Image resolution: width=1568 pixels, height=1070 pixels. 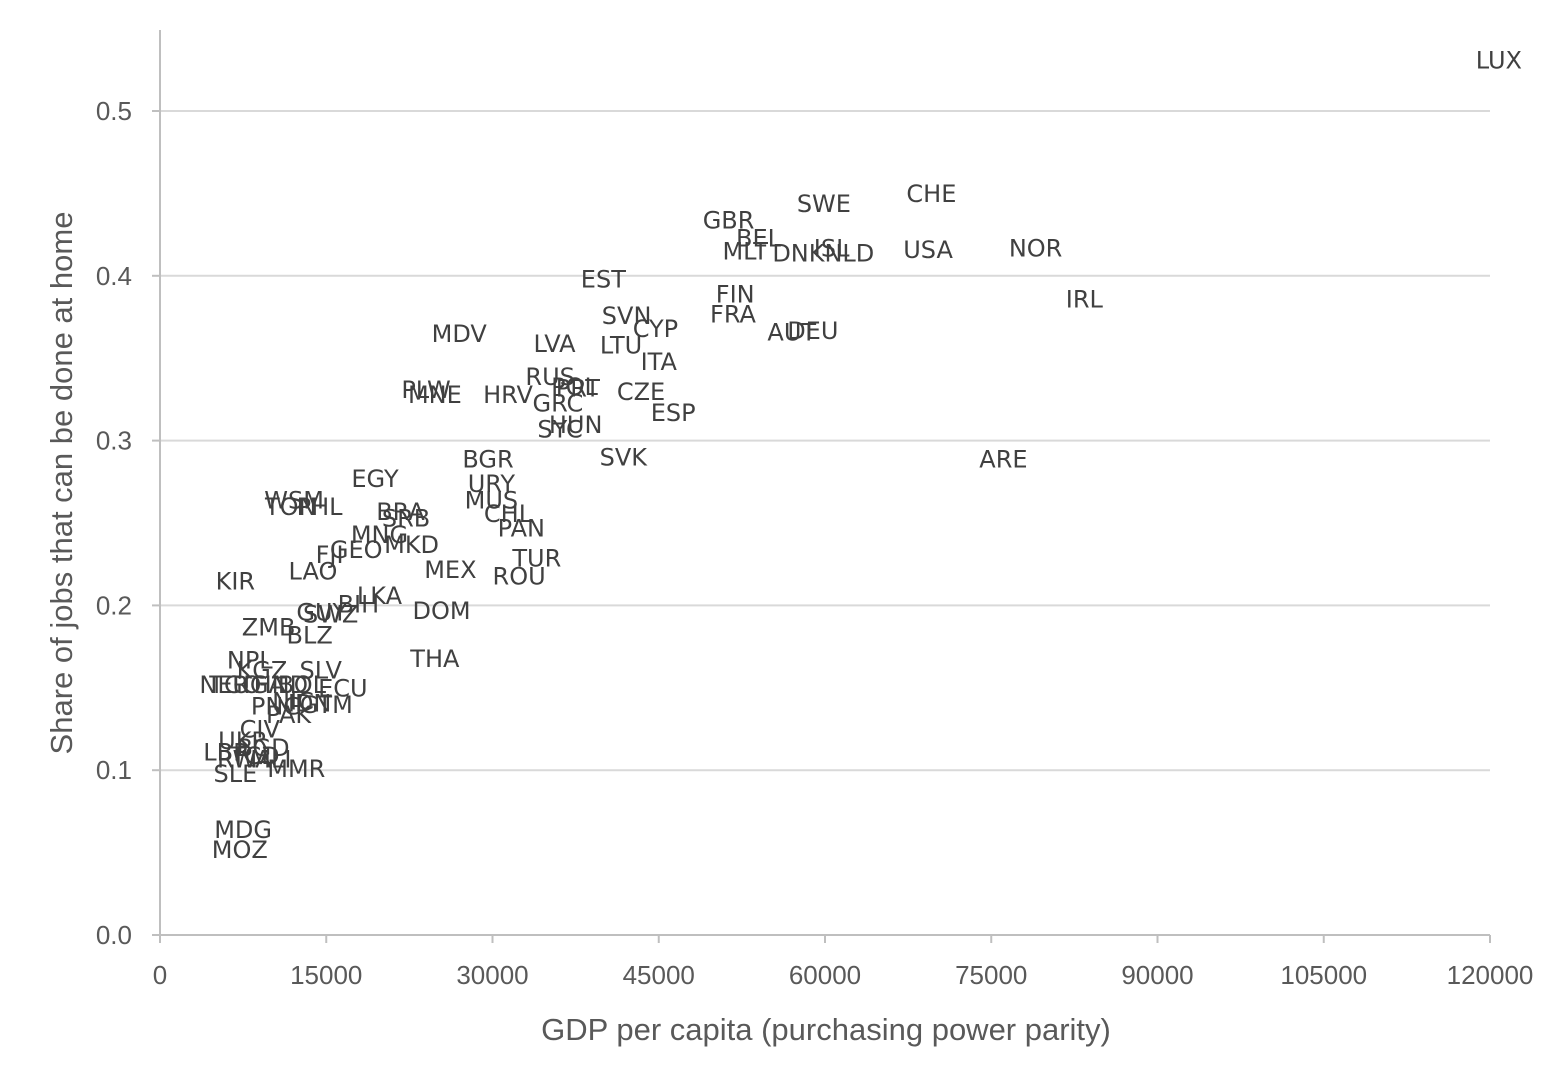 I want to click on x-axis-title: GDP per capita (purchasing power parity), so click(x=826, y=1029).